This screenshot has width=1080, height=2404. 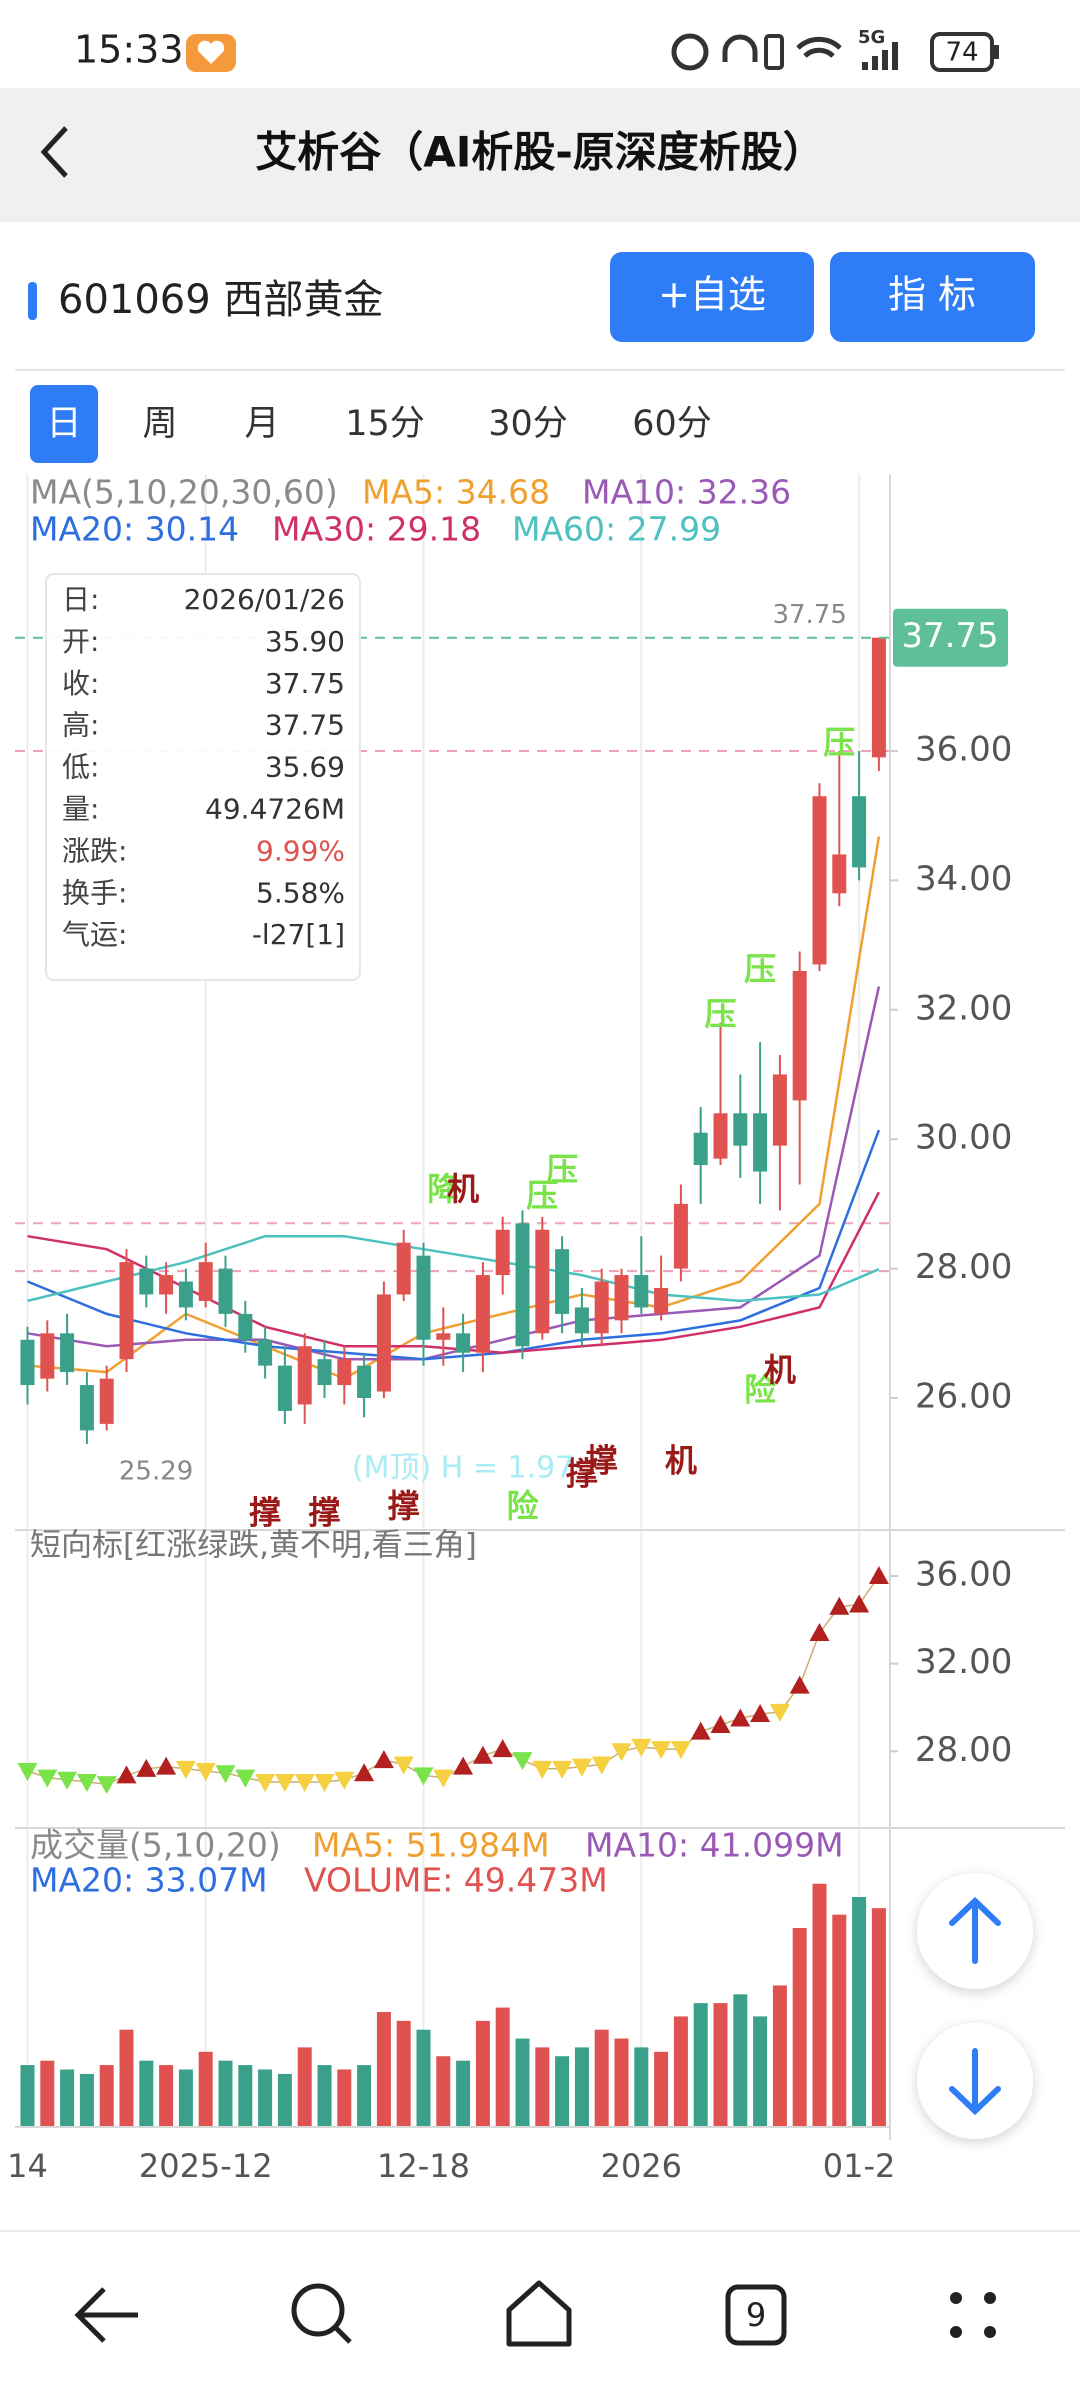 I want to click on ma-line, so click(x=453, y=1268).